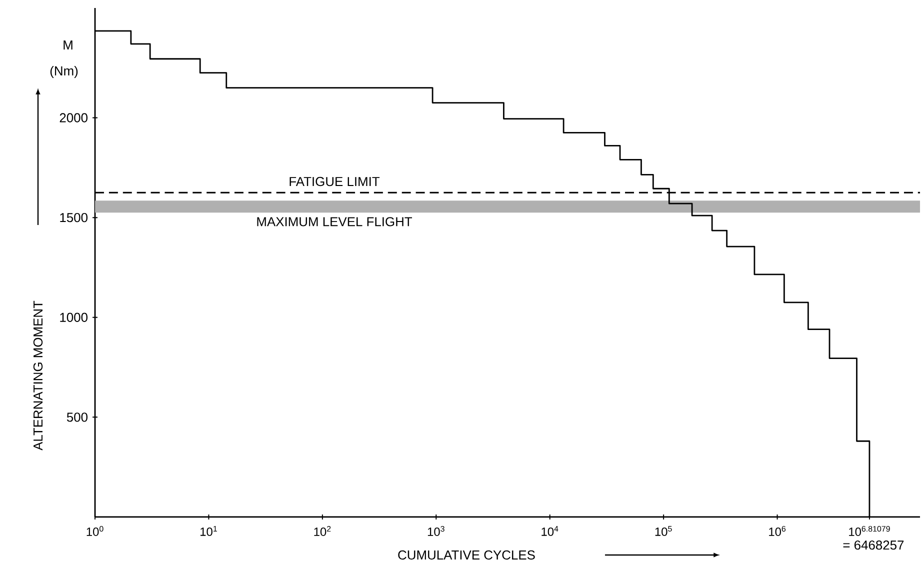 This screenshot has height=580, width=922. Describe the element at coordinates (74, 217) in the screenshot. I see `y-tick-label: 1500` at that location.